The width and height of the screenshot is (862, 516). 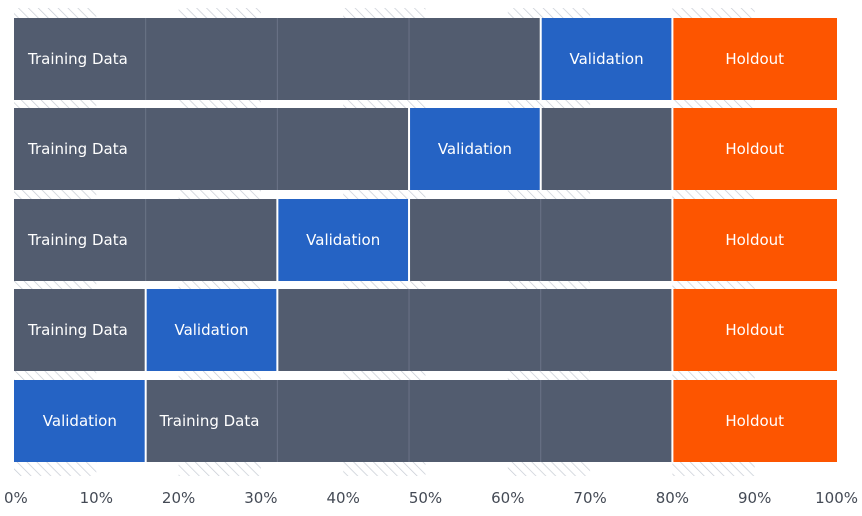 I want to click on tick-label: 100%, so click(x=836, y=498).